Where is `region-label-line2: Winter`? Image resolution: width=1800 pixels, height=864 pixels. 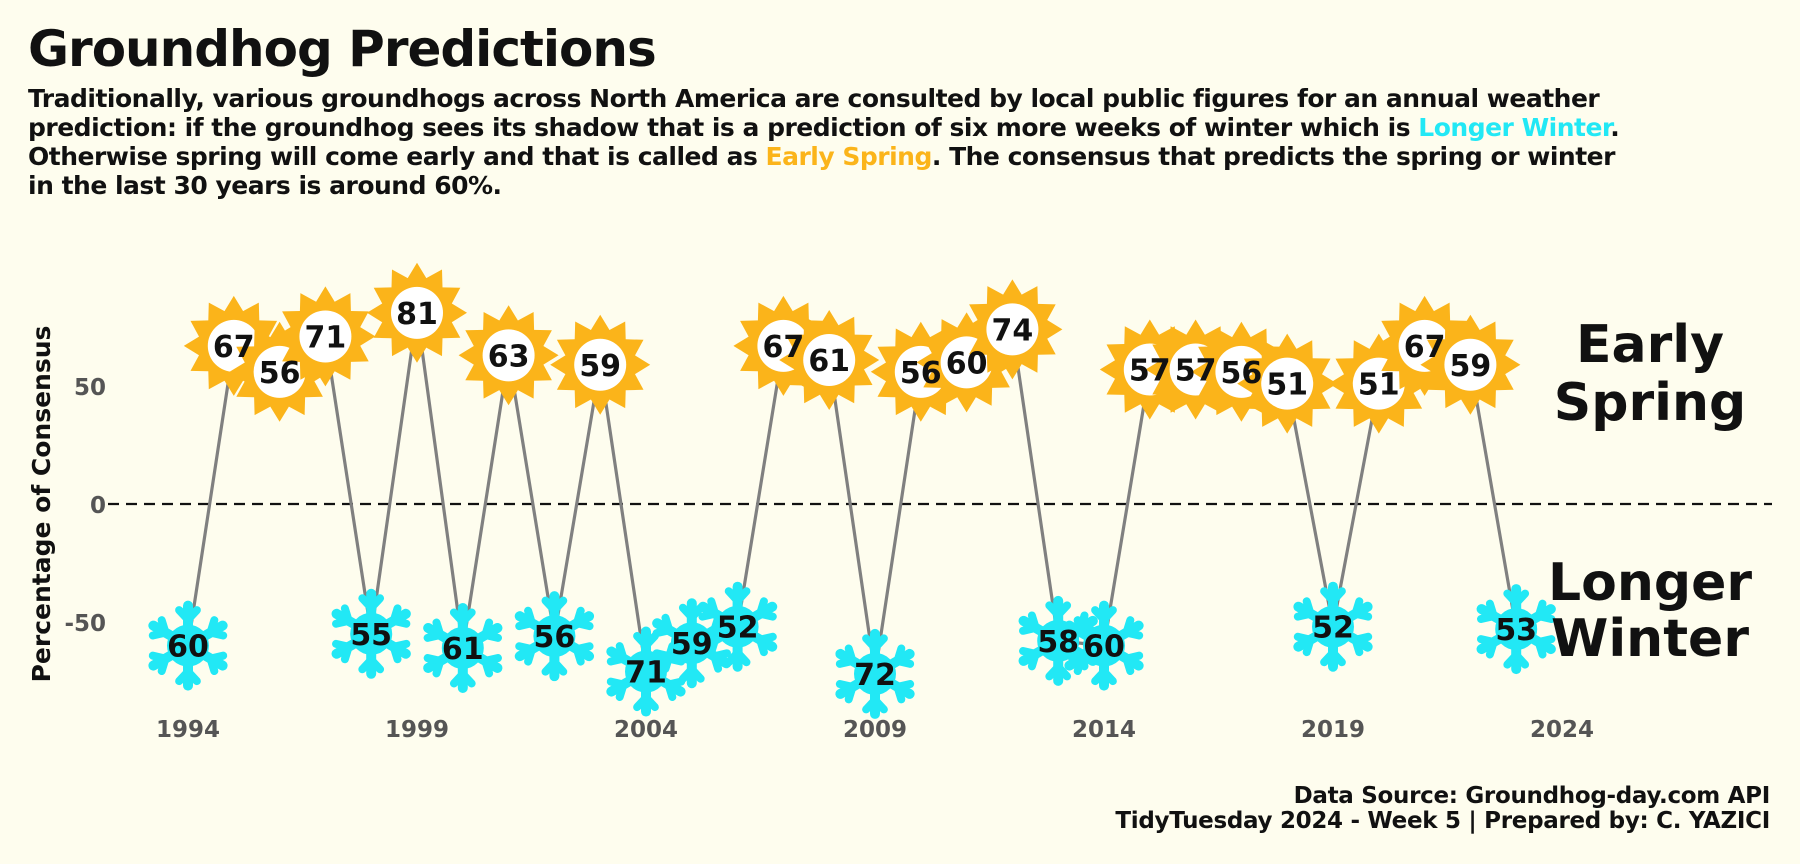
region-label-line2: Winter is located at coordinates (1650, 639).